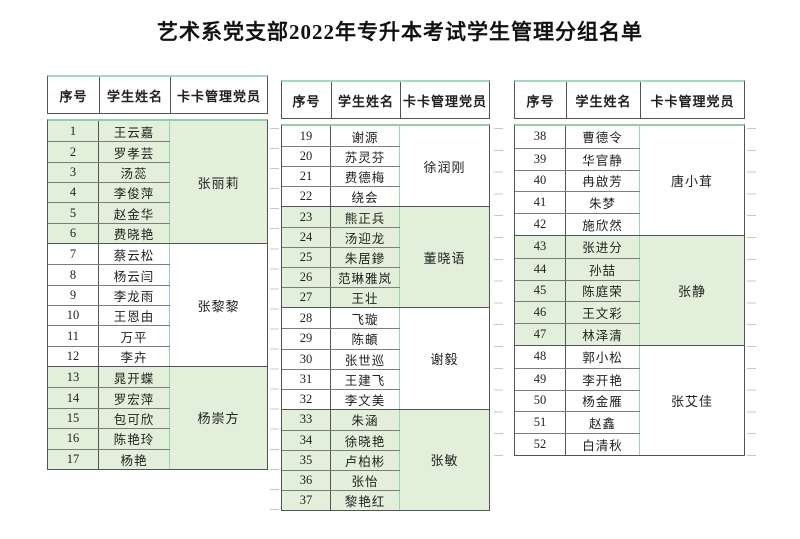  What do you see at coordinates (341, 398) in the screenshot?
I see `student-row: 32 李文美` at bounding box center [341, 398].